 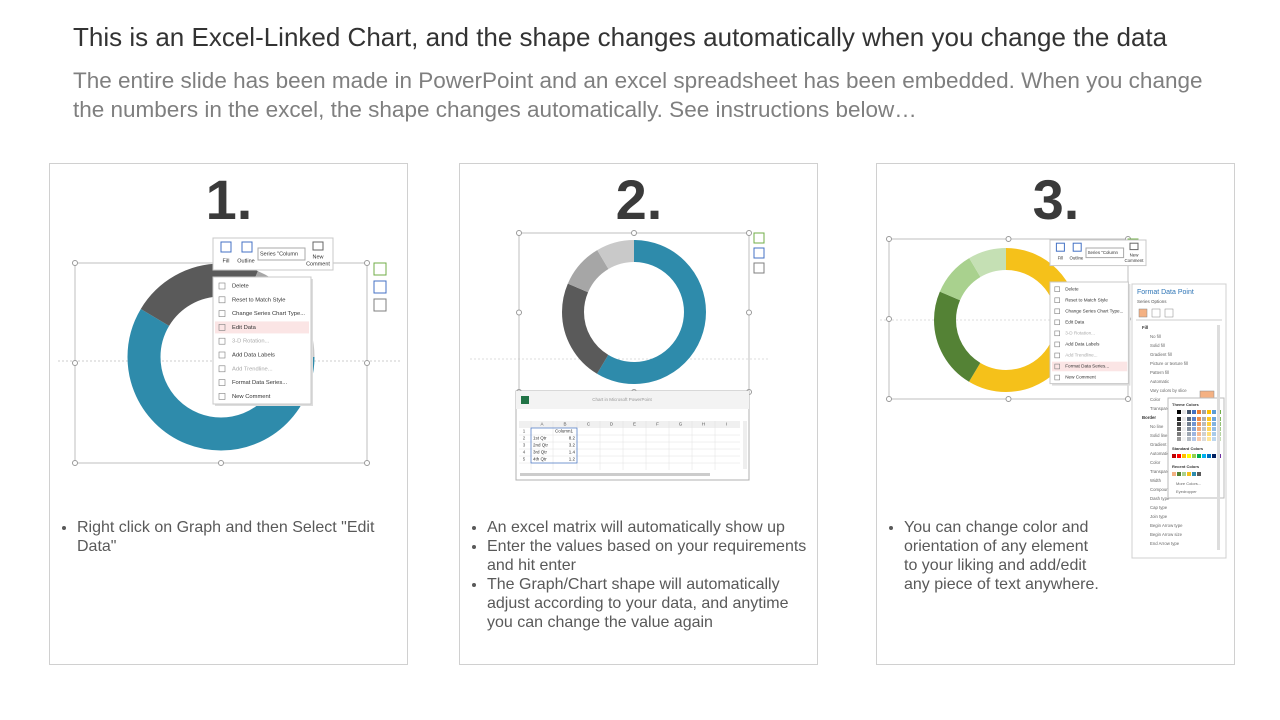 What do you see at coordinates (1159, 507) in the screenshot?
I see `pane-option: Cap type` at bounding box center [1159, 507].